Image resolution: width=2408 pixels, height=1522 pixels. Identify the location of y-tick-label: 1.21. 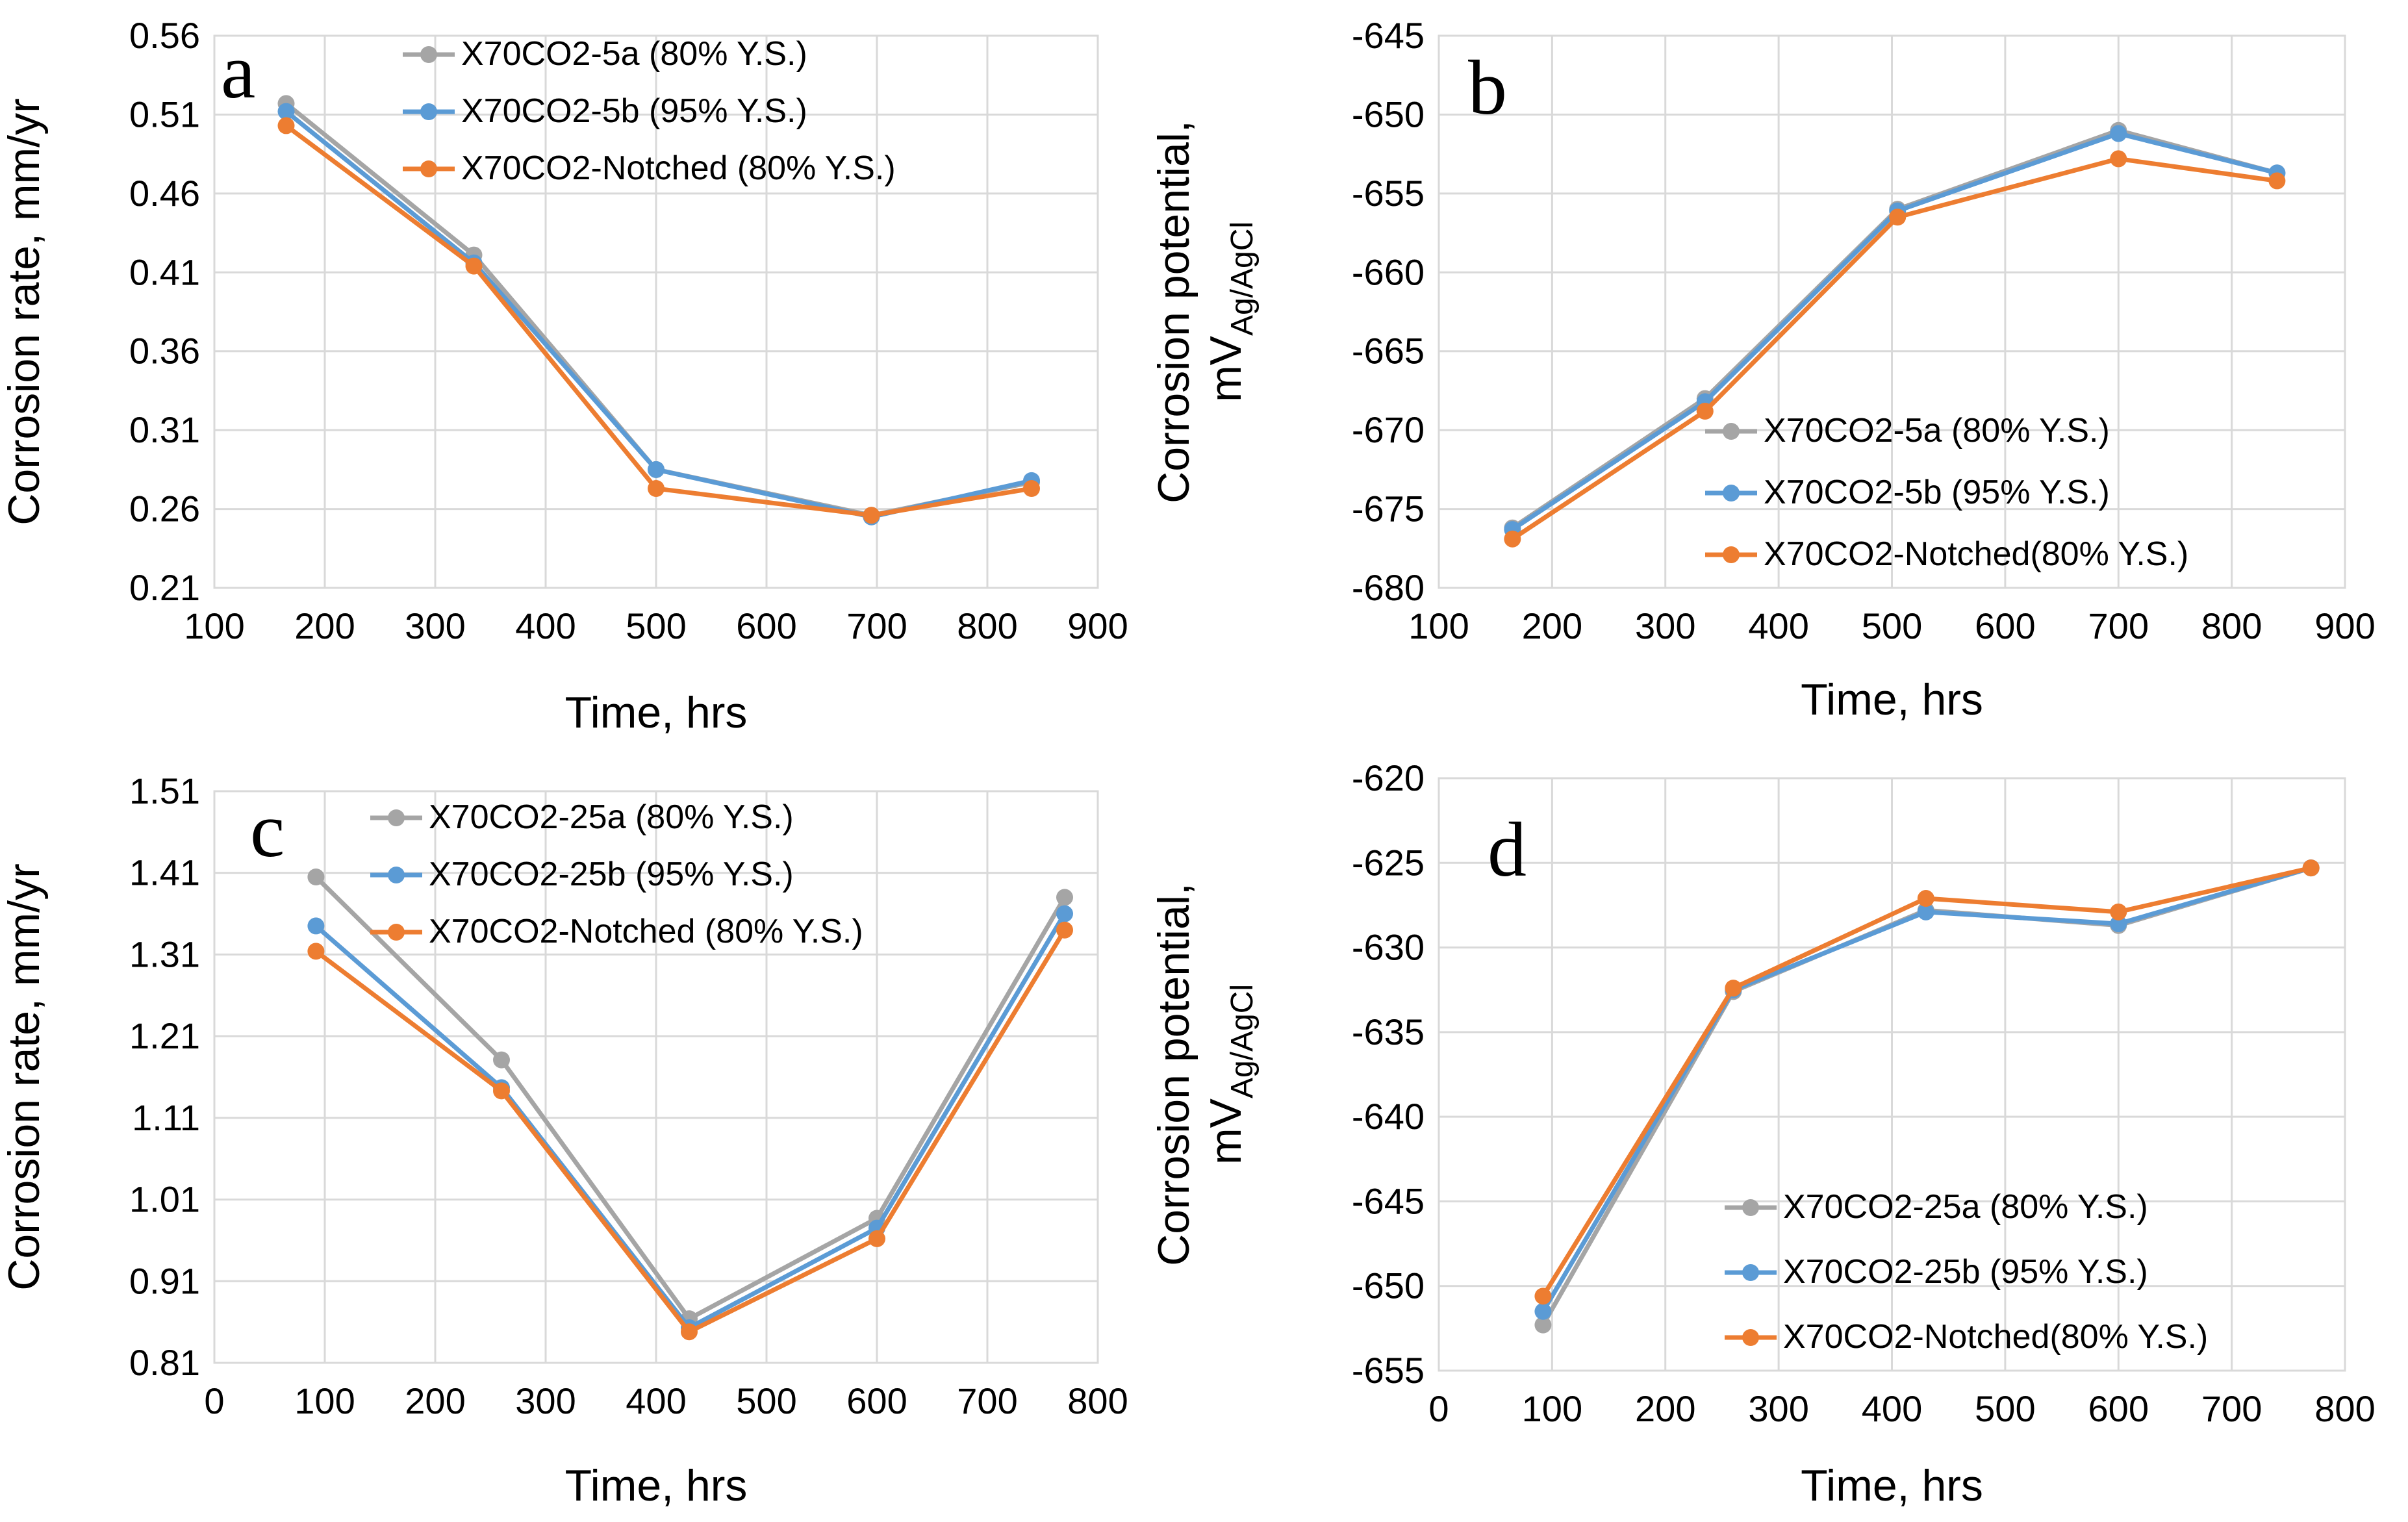
(164, 1035).